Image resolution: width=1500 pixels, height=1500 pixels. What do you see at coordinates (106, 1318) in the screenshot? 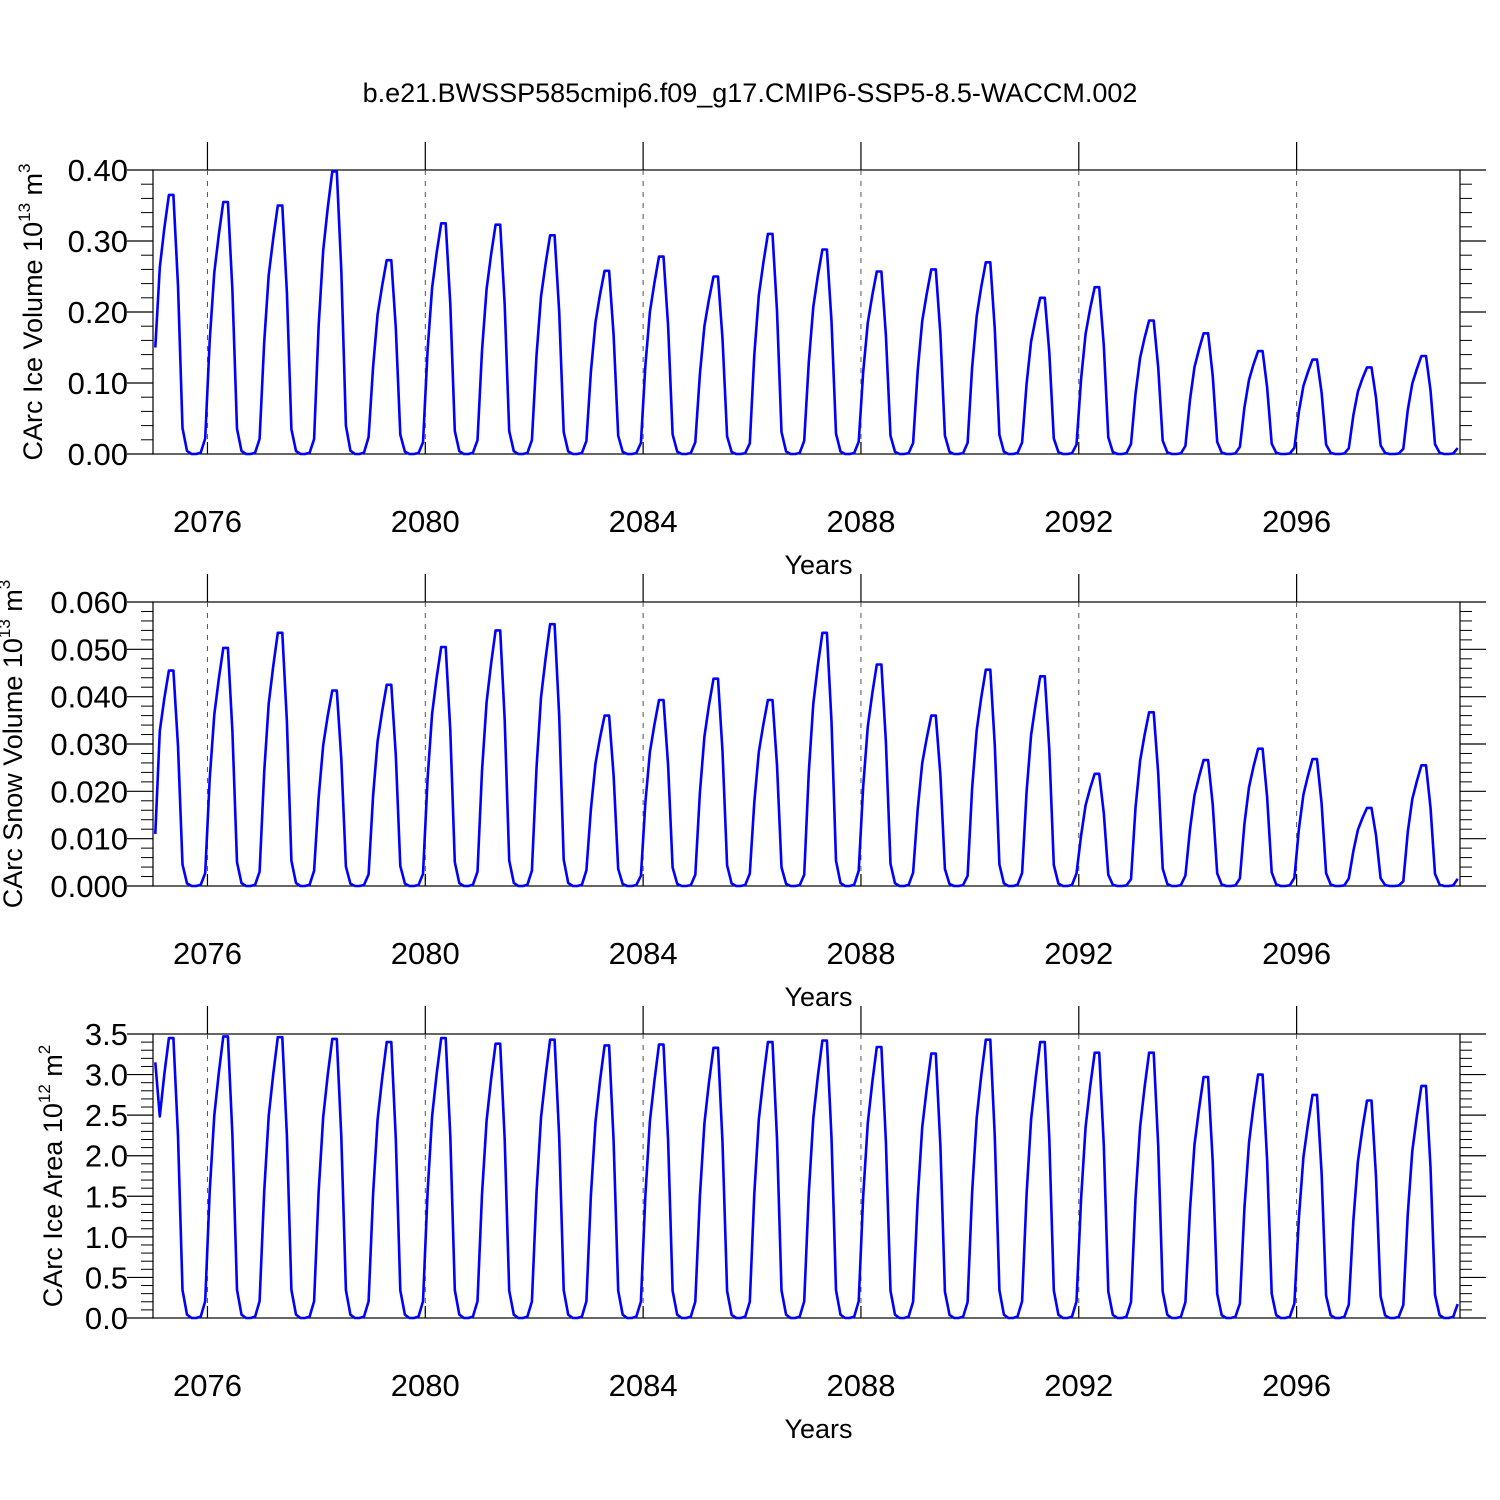
I see `y-tick-label: 0.0` at bounding box center [106, 1318].